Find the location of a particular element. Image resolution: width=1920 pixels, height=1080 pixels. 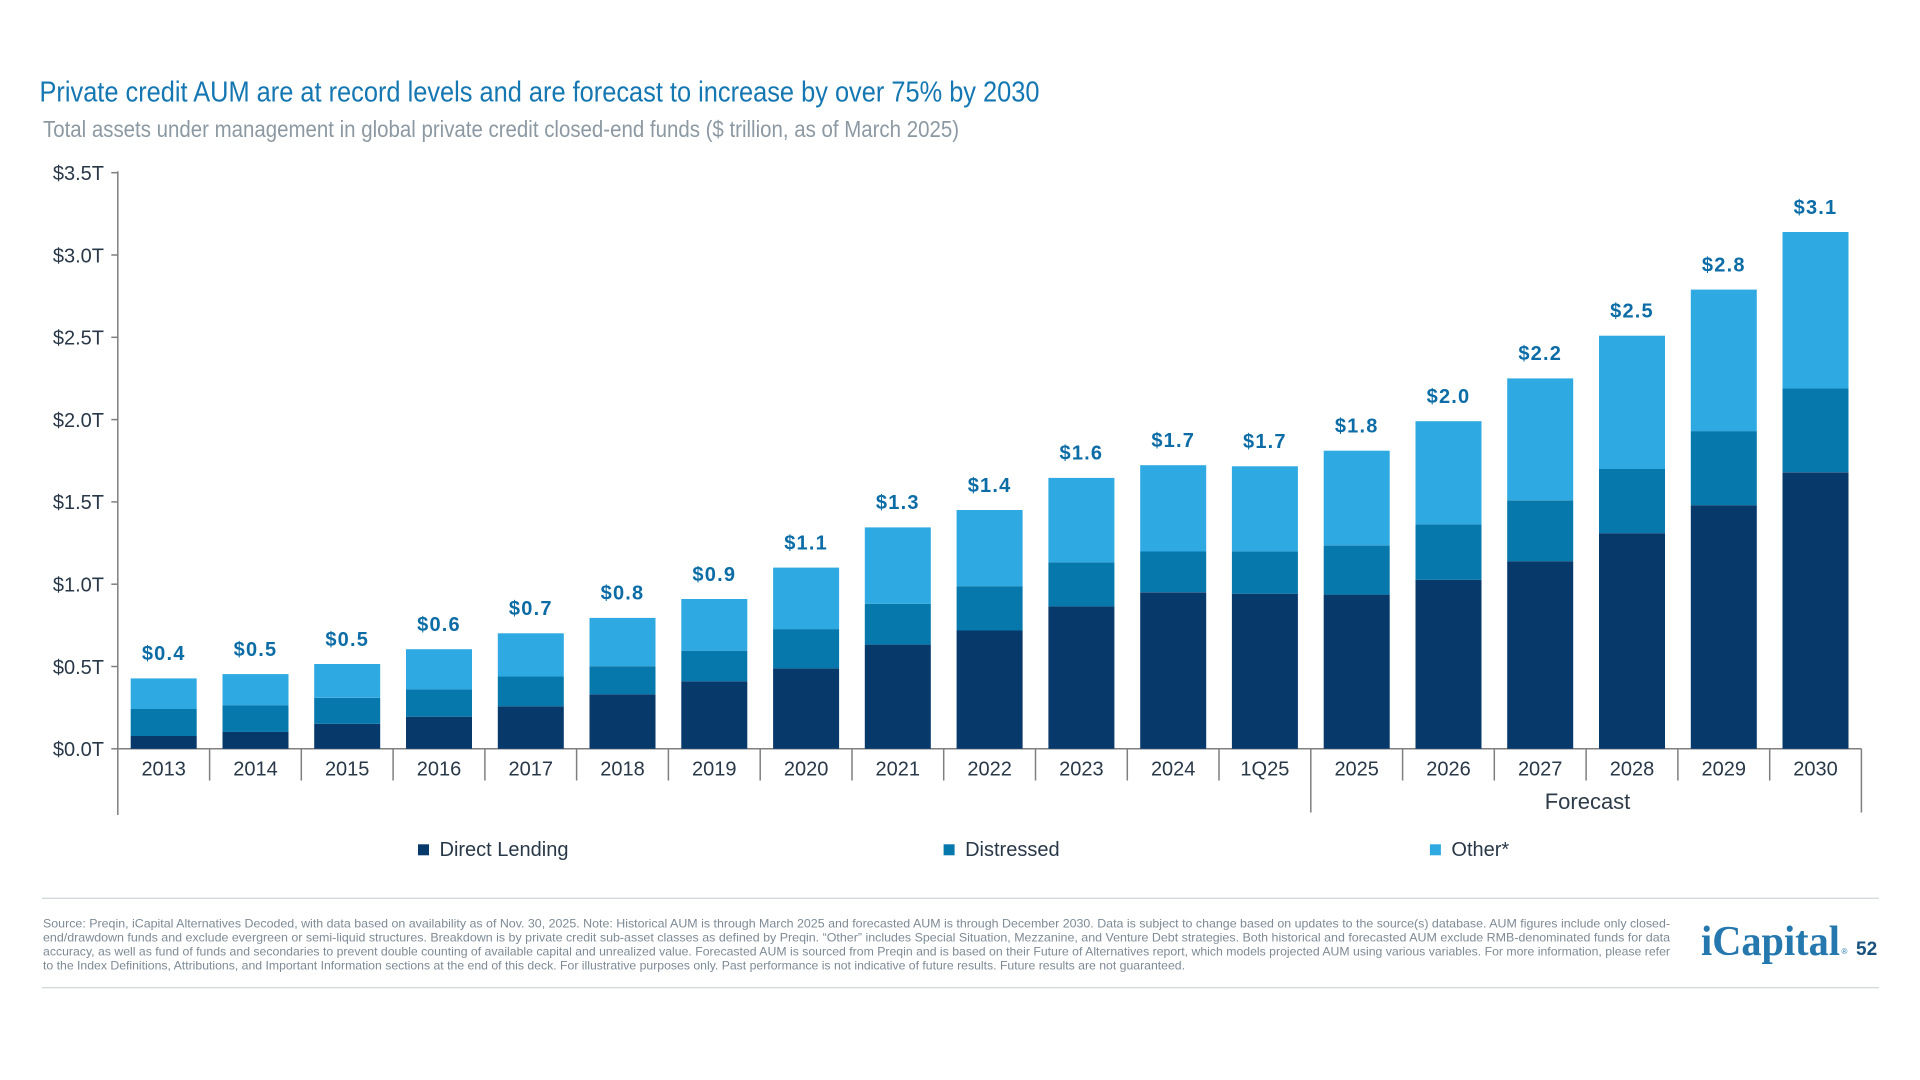

svg-text: 2025 is located at coordinates (1356, 770).